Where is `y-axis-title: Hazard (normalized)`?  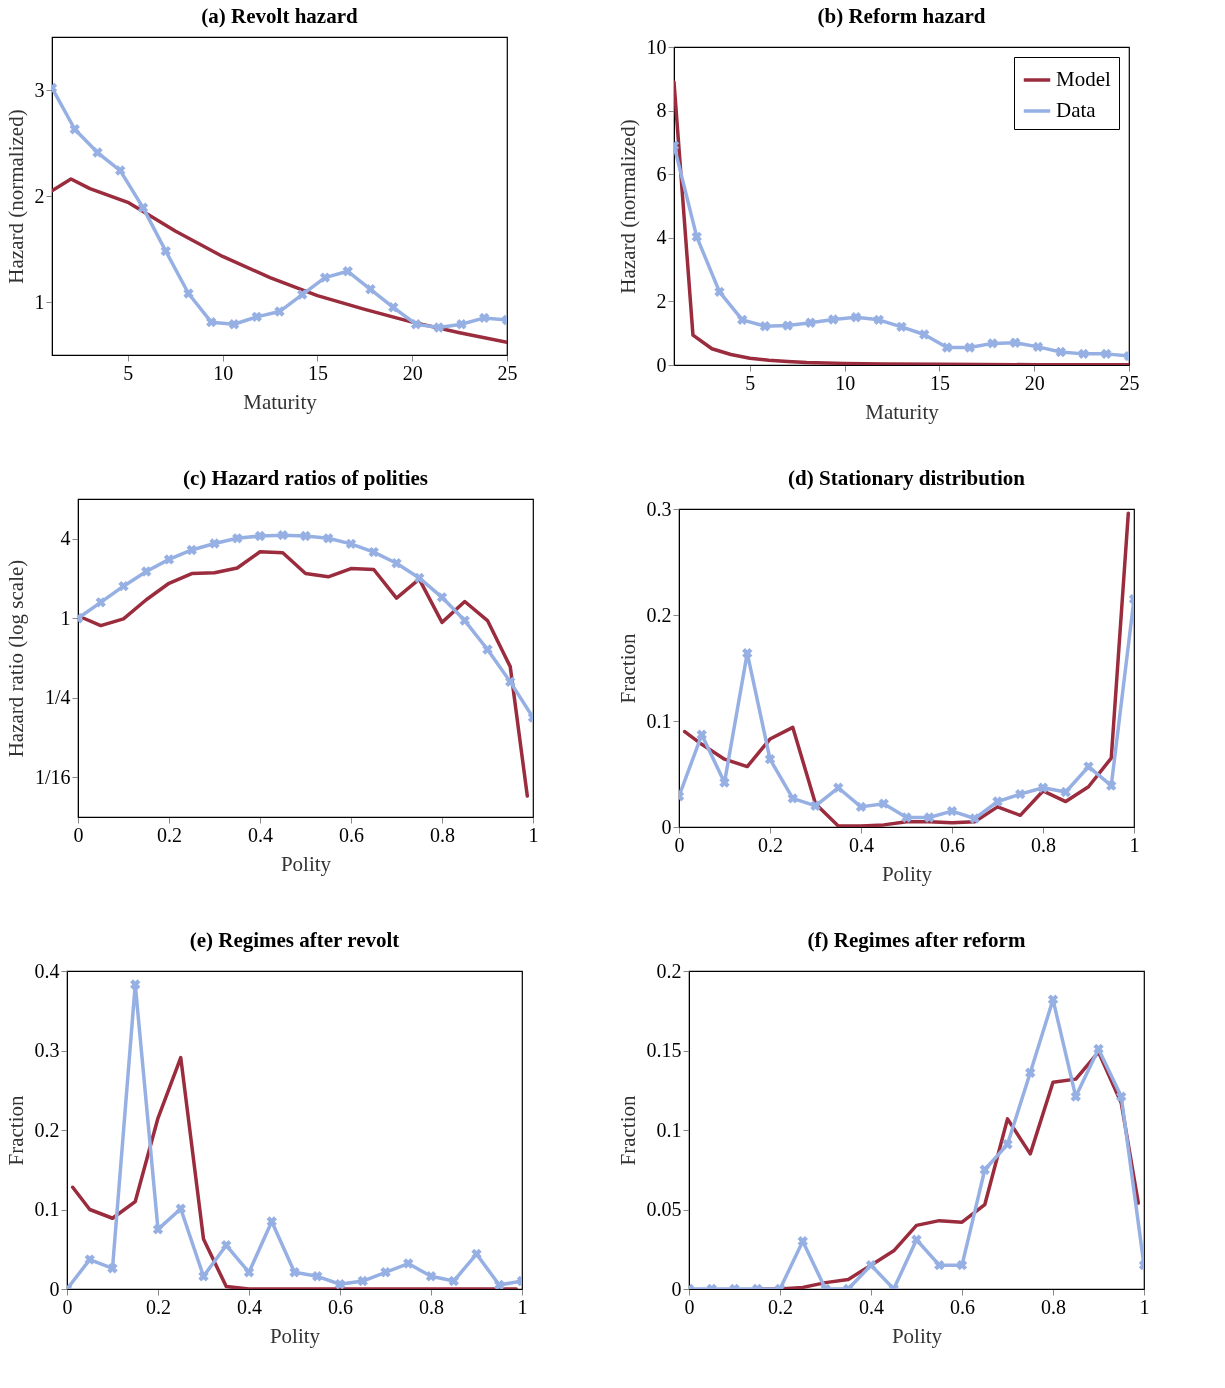 y-axis-title: Hazard (normalized) is located at coordinates (627, 206).